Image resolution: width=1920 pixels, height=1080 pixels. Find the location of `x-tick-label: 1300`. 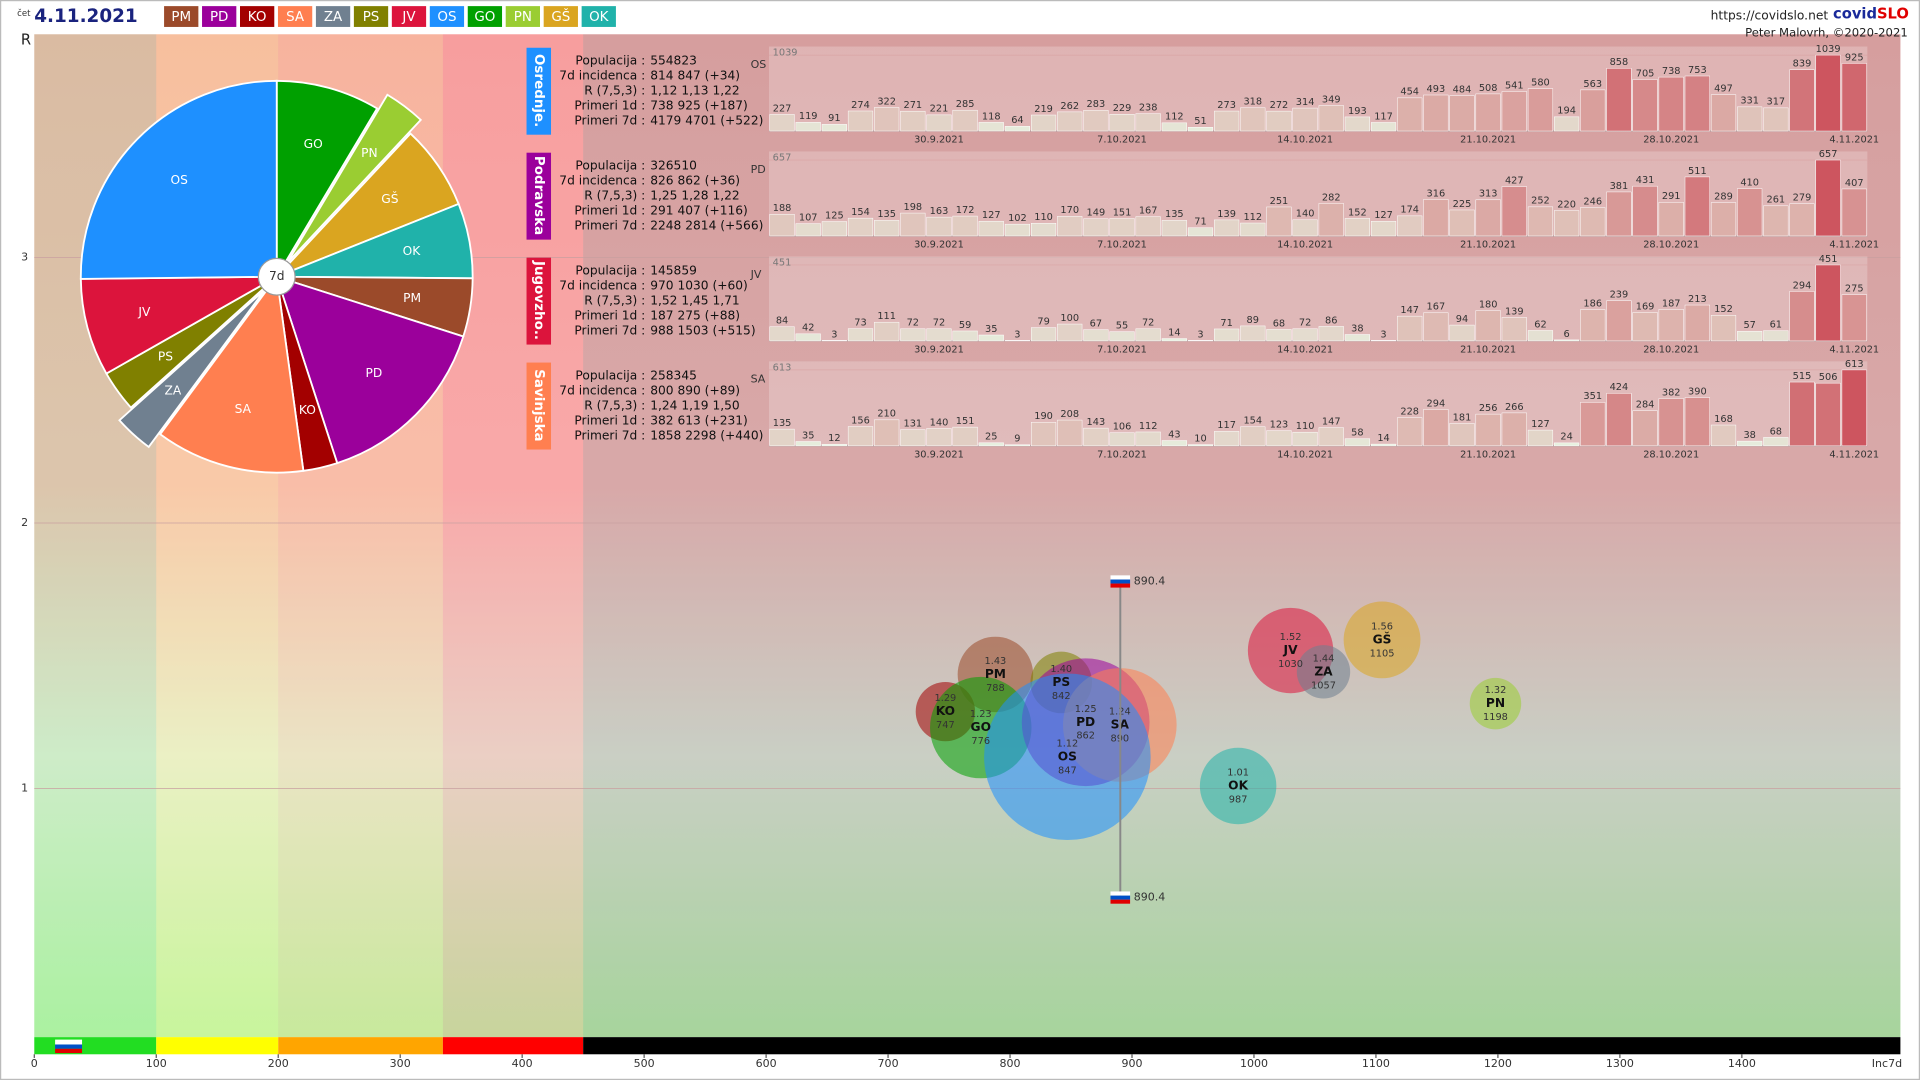

x-tick-label: 1300 is located at coordinates (1620, 1063).